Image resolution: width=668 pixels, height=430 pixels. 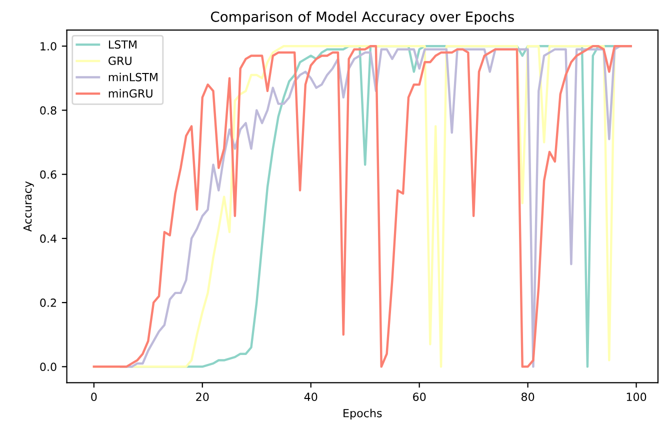 What do you see at coordinates (48, 110) in the screenshot?
I see `y-tick-label: 0.8` at bounding box center [48, 110].